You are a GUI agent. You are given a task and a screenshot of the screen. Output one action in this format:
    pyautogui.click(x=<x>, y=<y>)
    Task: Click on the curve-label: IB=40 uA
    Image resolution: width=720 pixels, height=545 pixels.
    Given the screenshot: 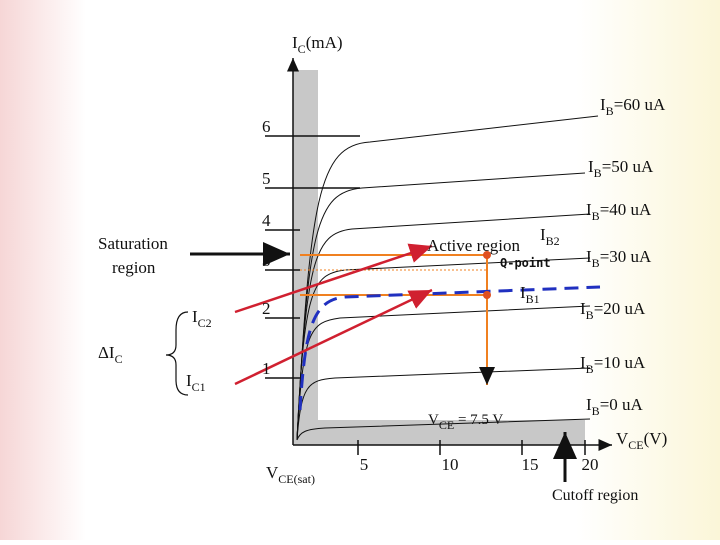 What is the action you would take?
    pyautogui.click(x=619, y=211)
    